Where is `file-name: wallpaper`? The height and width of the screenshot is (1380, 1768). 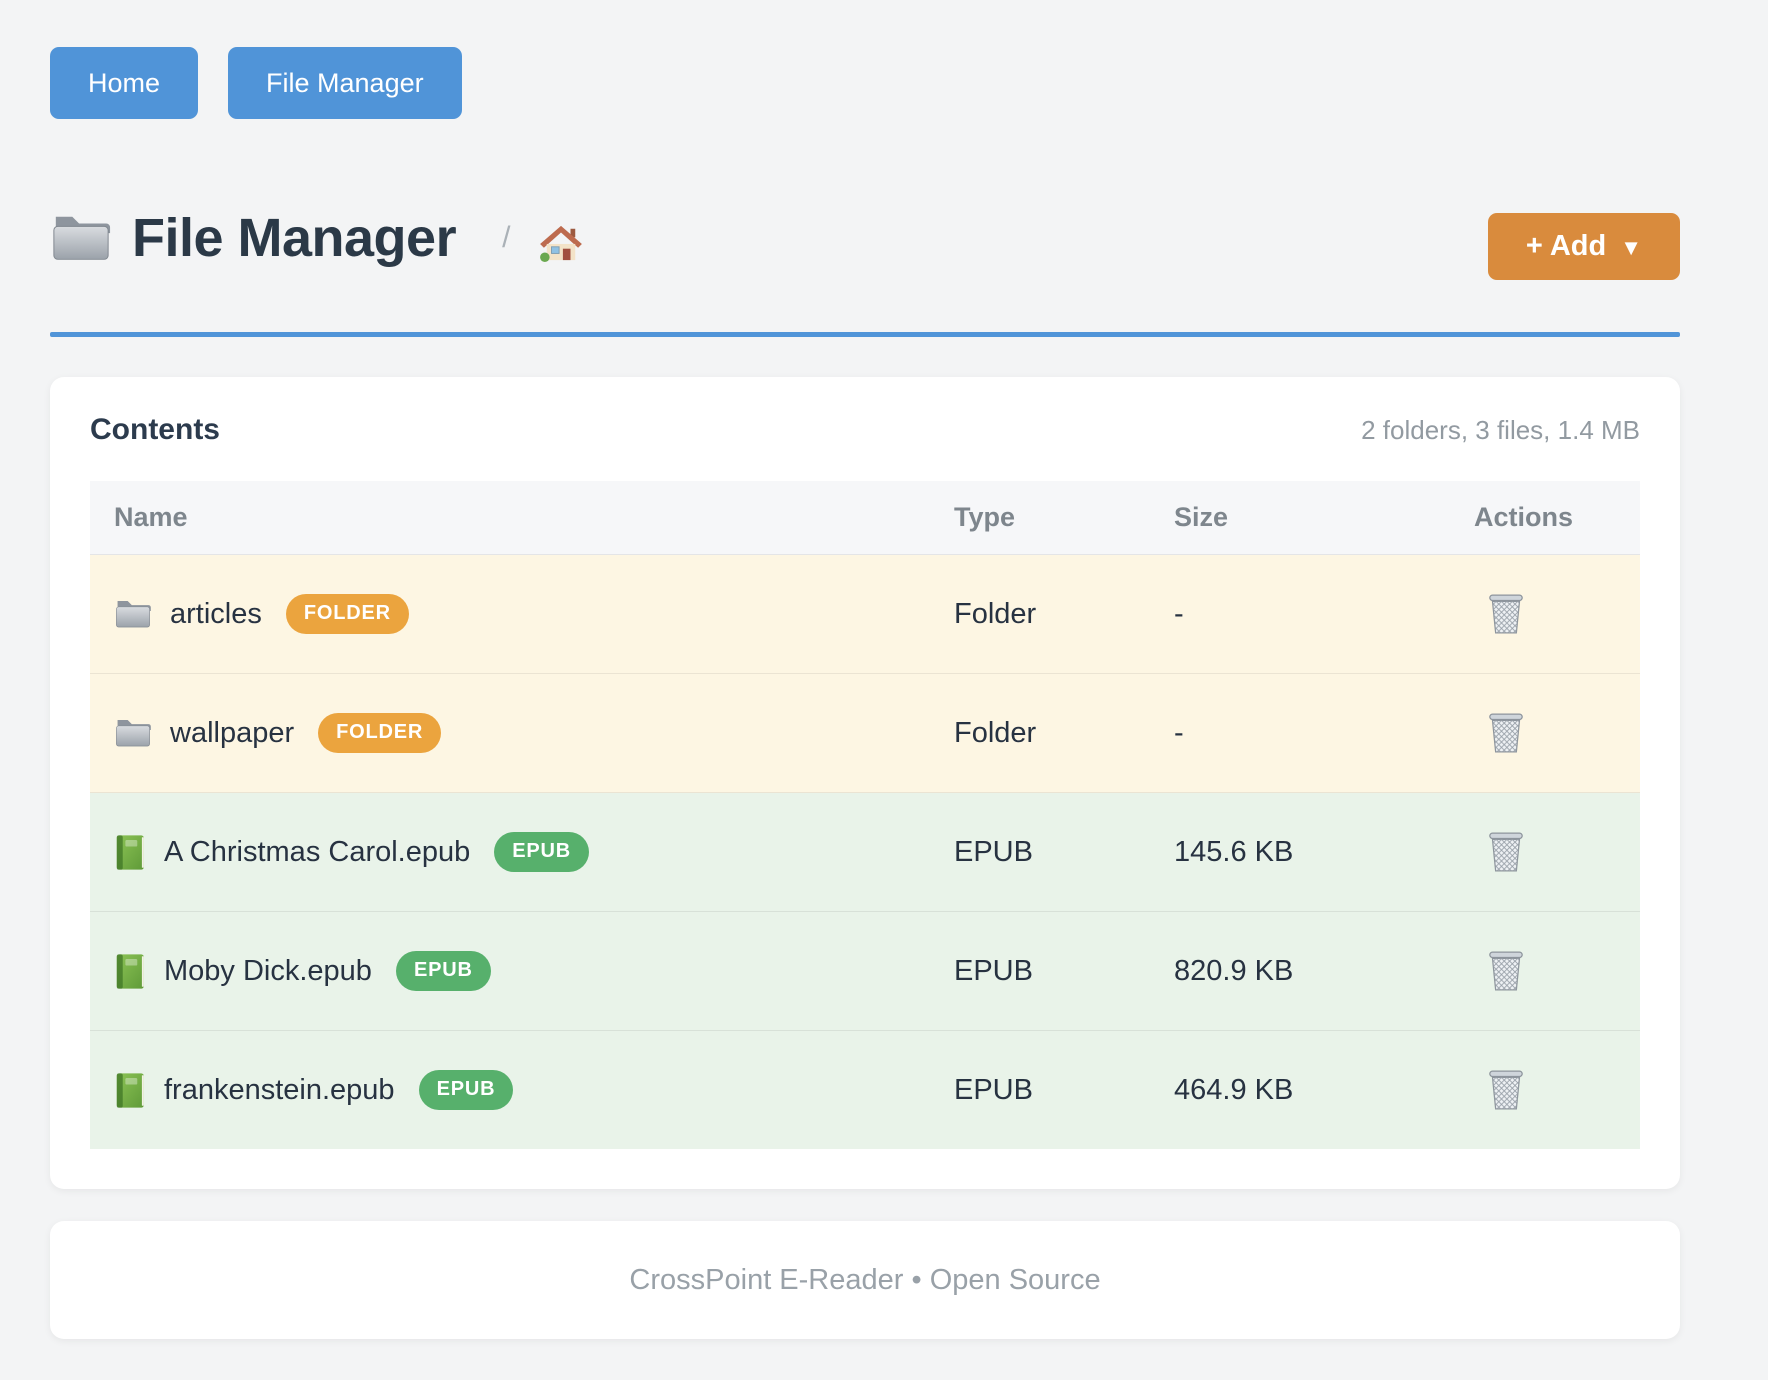
file-name: wallpaper is located at coordinates (232, 732).